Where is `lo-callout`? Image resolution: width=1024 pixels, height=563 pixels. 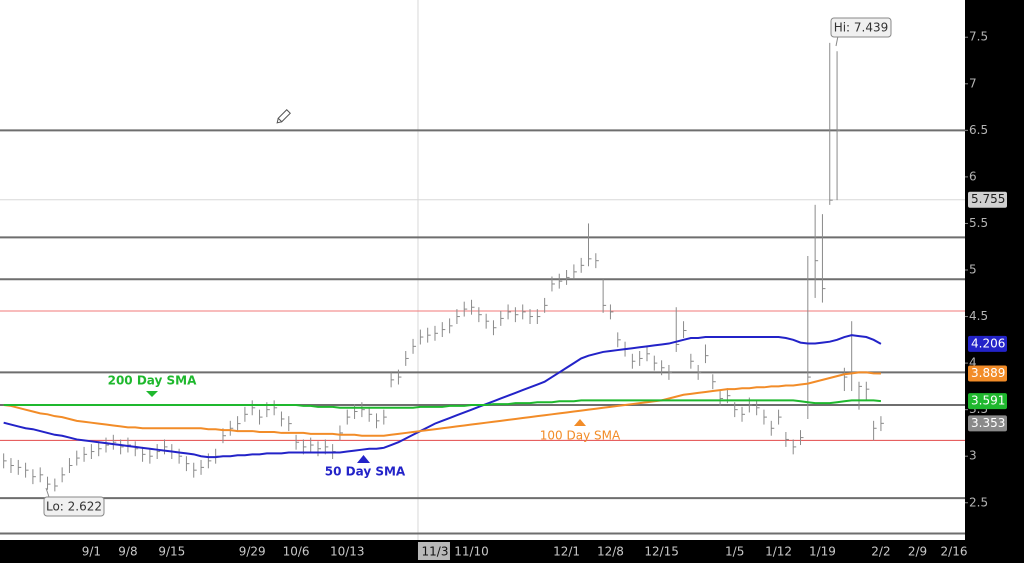
lo-callout is located at coordinates (47, 492).